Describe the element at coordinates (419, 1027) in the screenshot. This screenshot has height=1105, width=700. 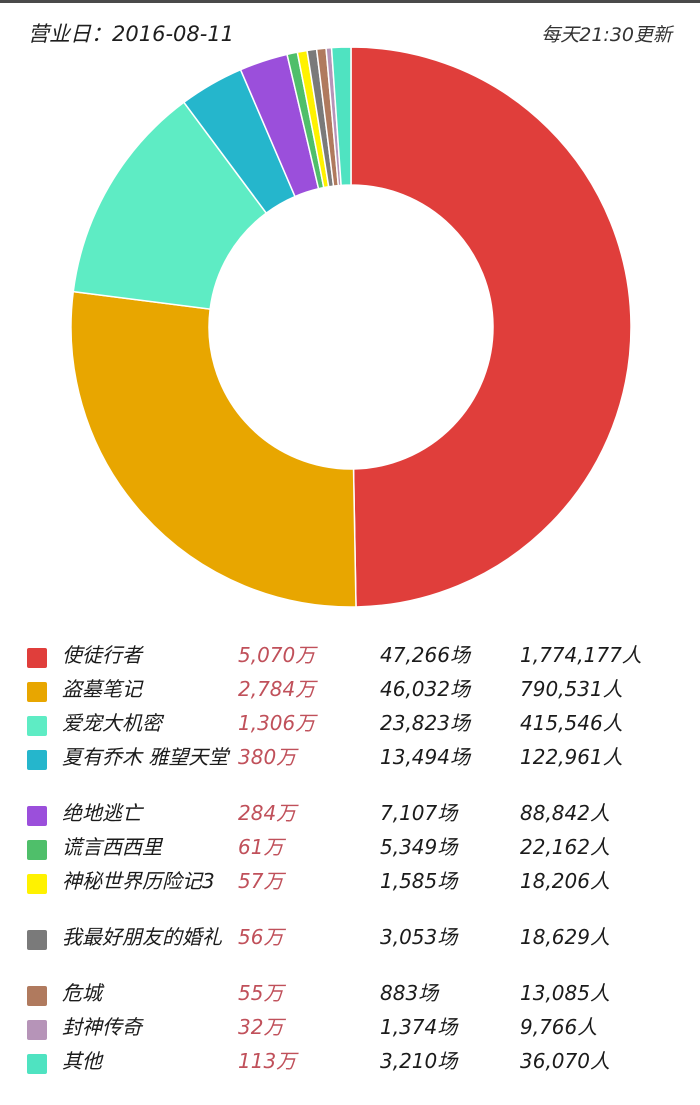
I see `show-count: 1,374场` at that location.